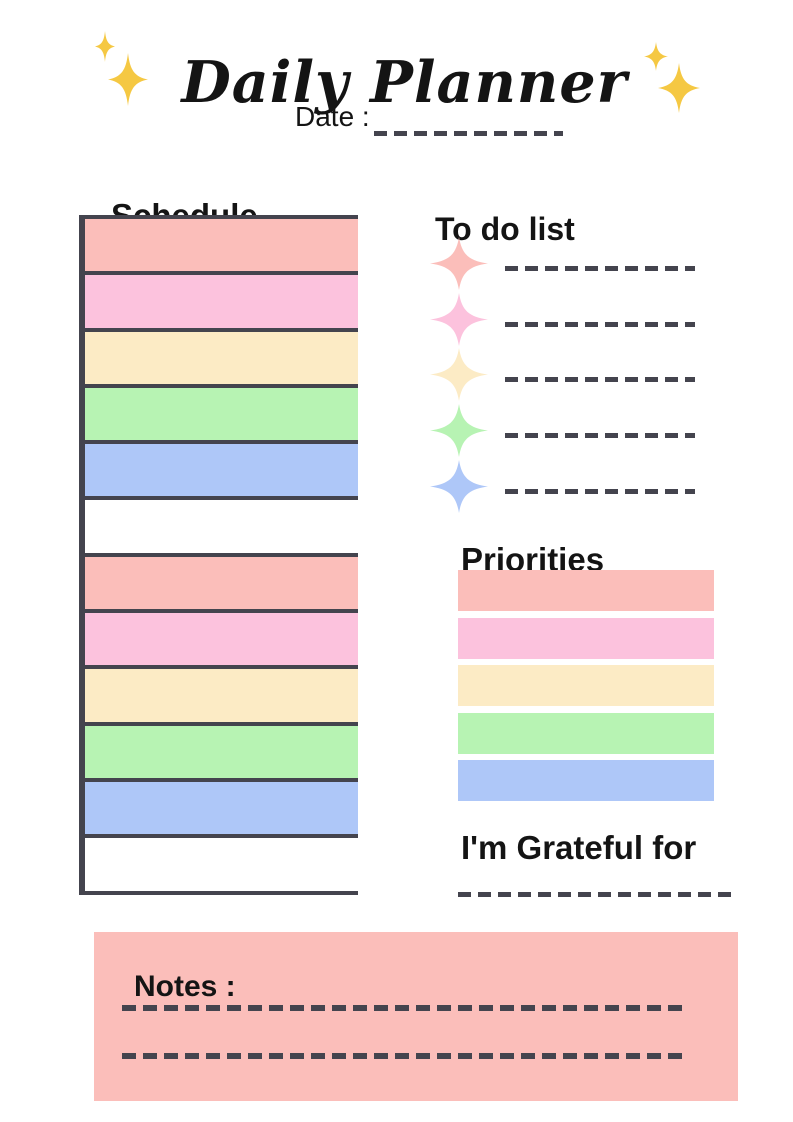  Describe the element at coordinates (505, 228) in the screenshot. I see `todo-heading: To do list` at that location.